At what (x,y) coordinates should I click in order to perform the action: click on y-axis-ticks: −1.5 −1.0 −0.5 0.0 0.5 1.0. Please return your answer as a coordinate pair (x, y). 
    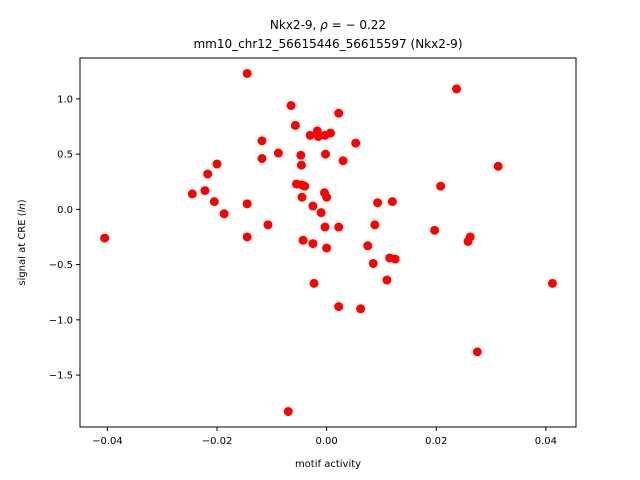
    Looking at the image, I should click on (64, 238).